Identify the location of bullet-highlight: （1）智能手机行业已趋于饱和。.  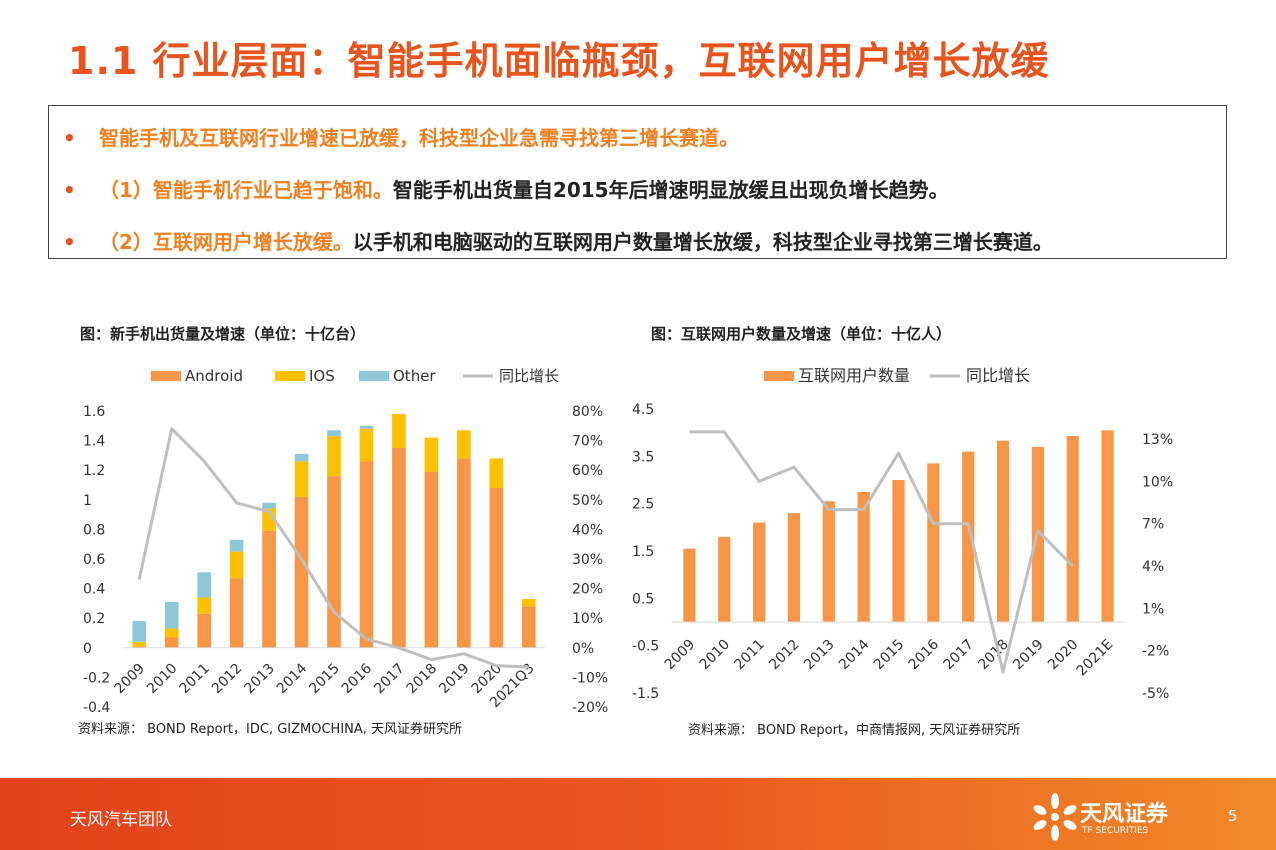
(246, 190).